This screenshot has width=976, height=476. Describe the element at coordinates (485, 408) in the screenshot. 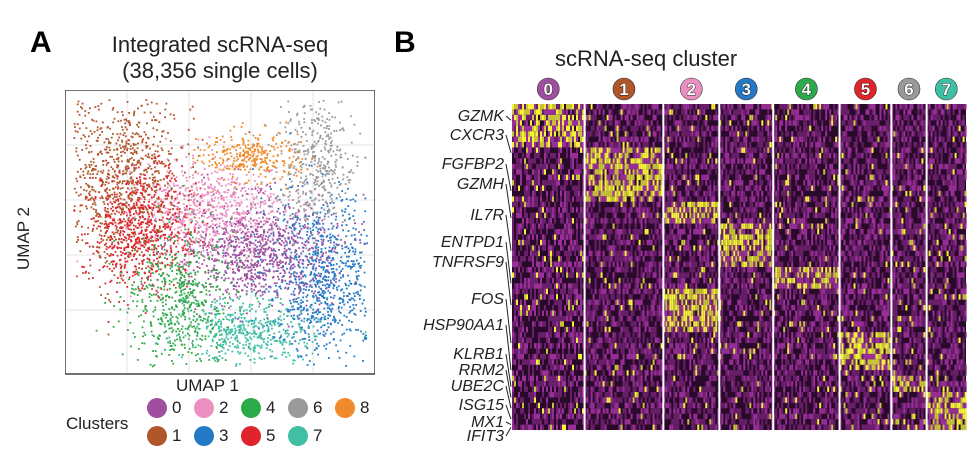

I see `gene-label-isg15: ISG15` at that location.